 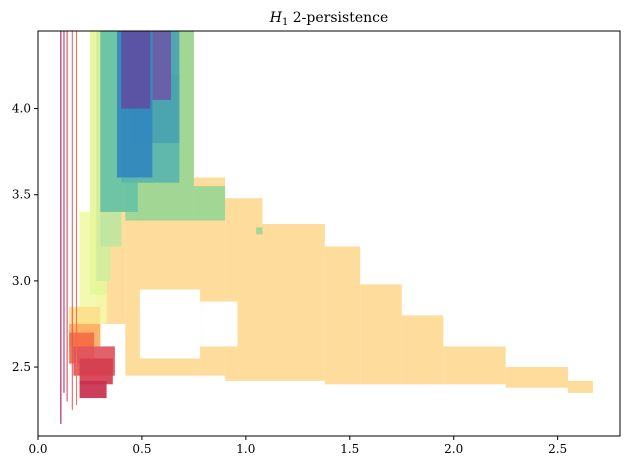 What do you see at coordinates (25, 238) in the screenshot?
I see `y-axis: 2.5 3.0 3.5 4.0` at bounding box center [25, 238].